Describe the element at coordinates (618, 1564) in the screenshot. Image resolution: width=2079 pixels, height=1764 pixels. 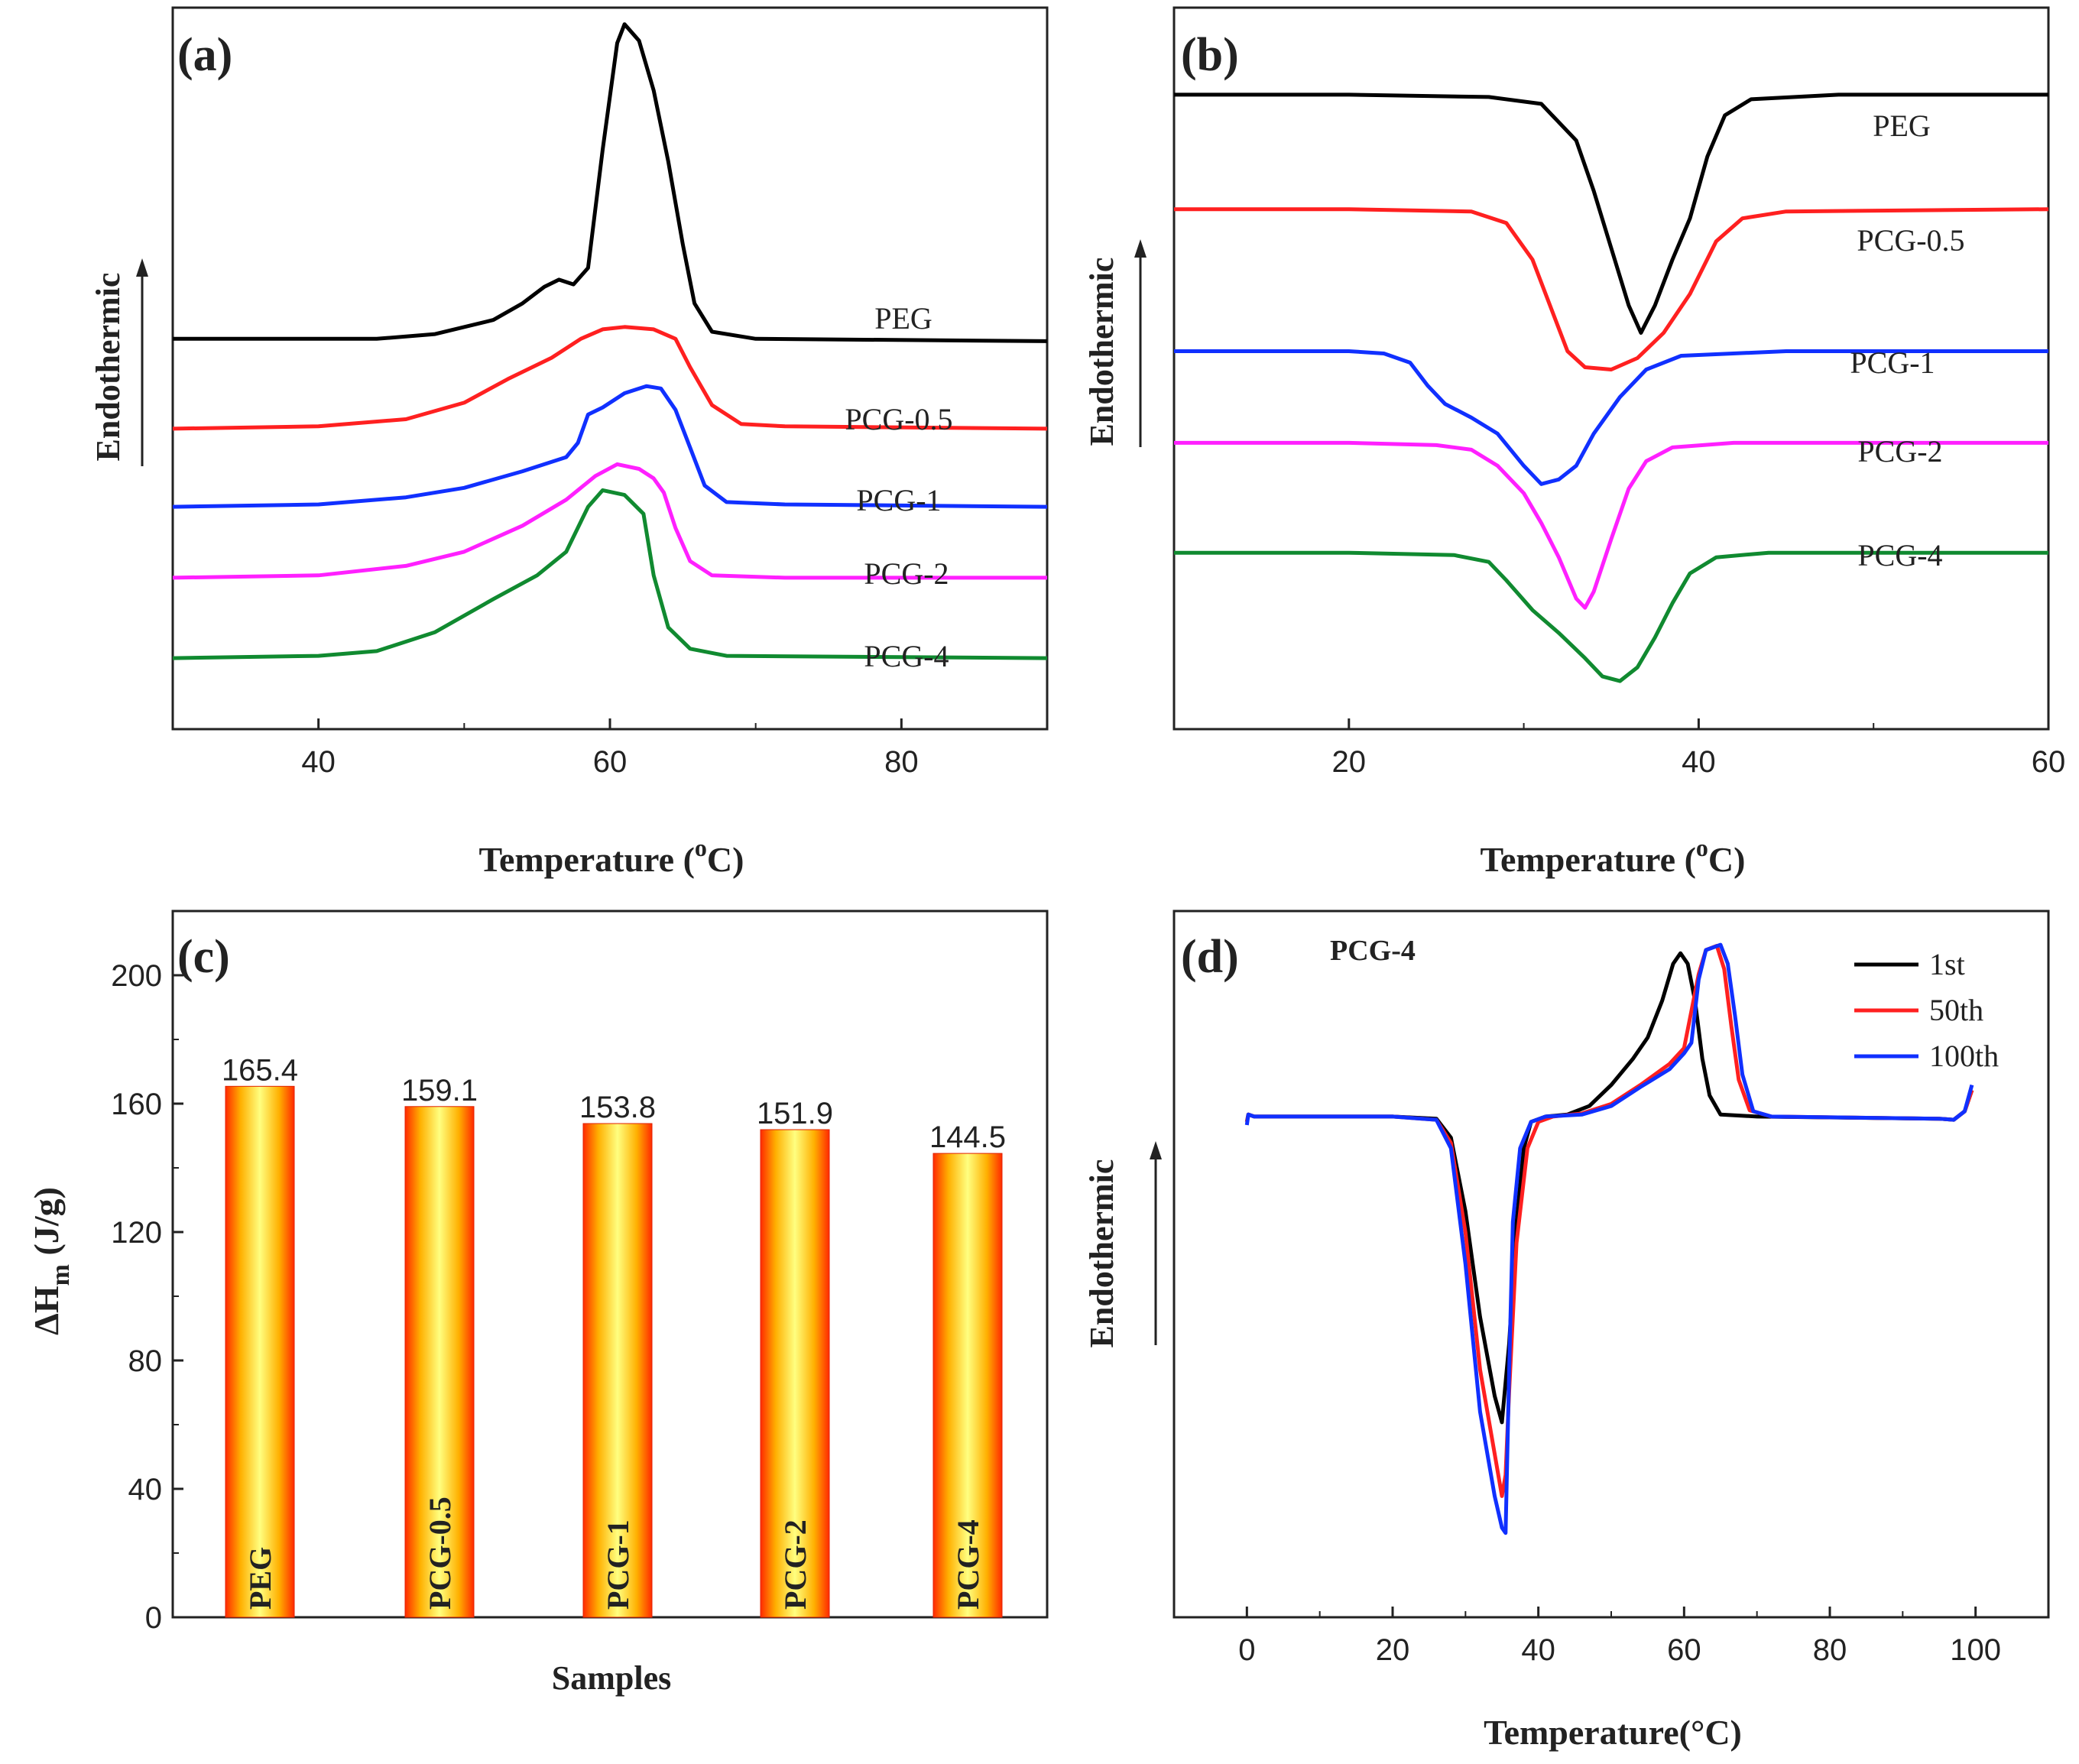
I see `panel-c-category-label-pcg-1: PCG-1` at that location.